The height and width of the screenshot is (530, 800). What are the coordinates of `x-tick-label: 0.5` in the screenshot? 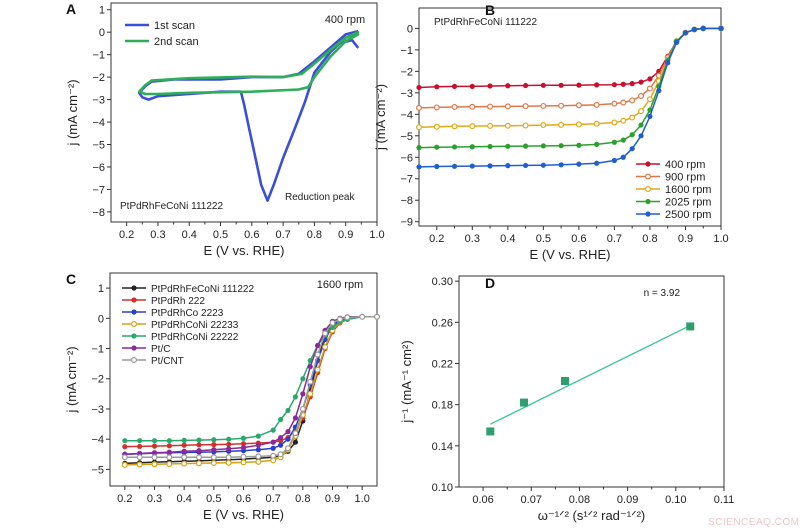 It's located at (213, 499).